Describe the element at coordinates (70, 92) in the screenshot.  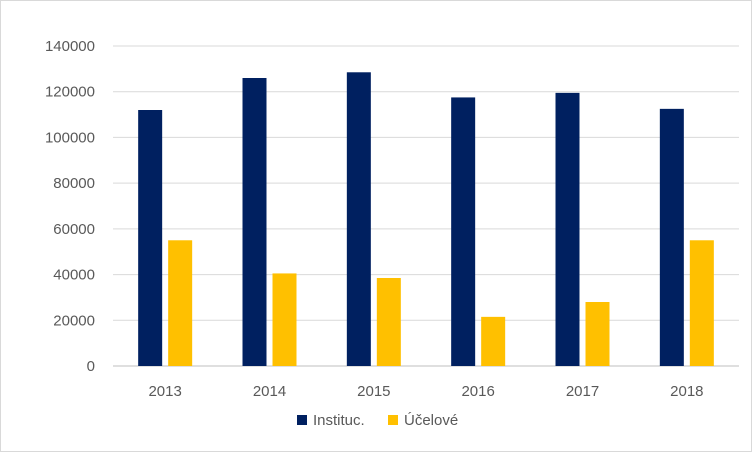
I see `y-tick-label: 120000` at that location.